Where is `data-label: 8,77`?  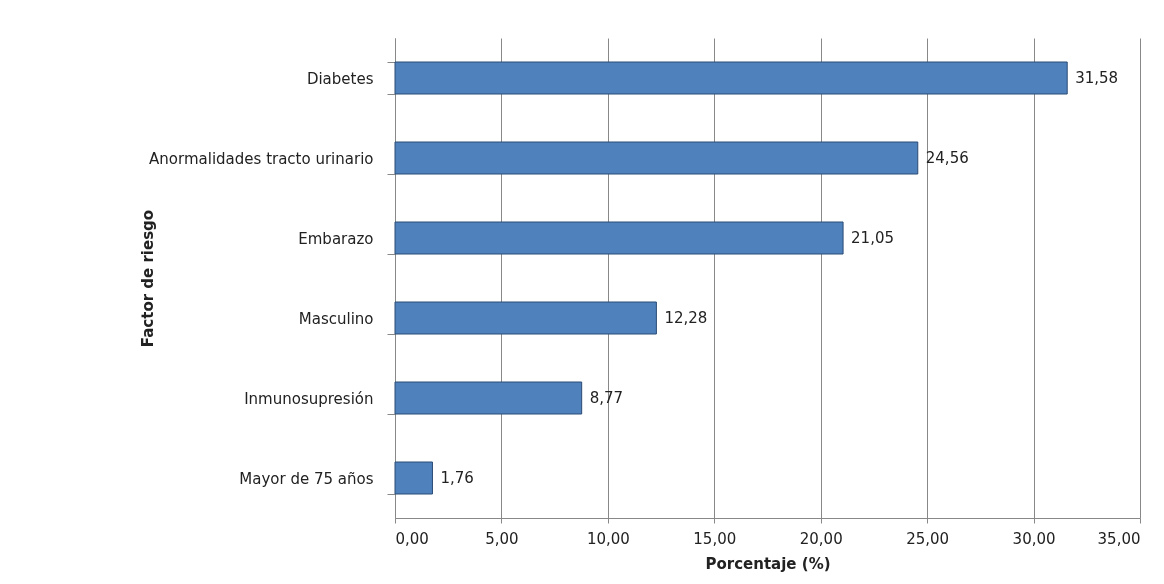
data-label: 8,77 is located at coordinates (606, 398).